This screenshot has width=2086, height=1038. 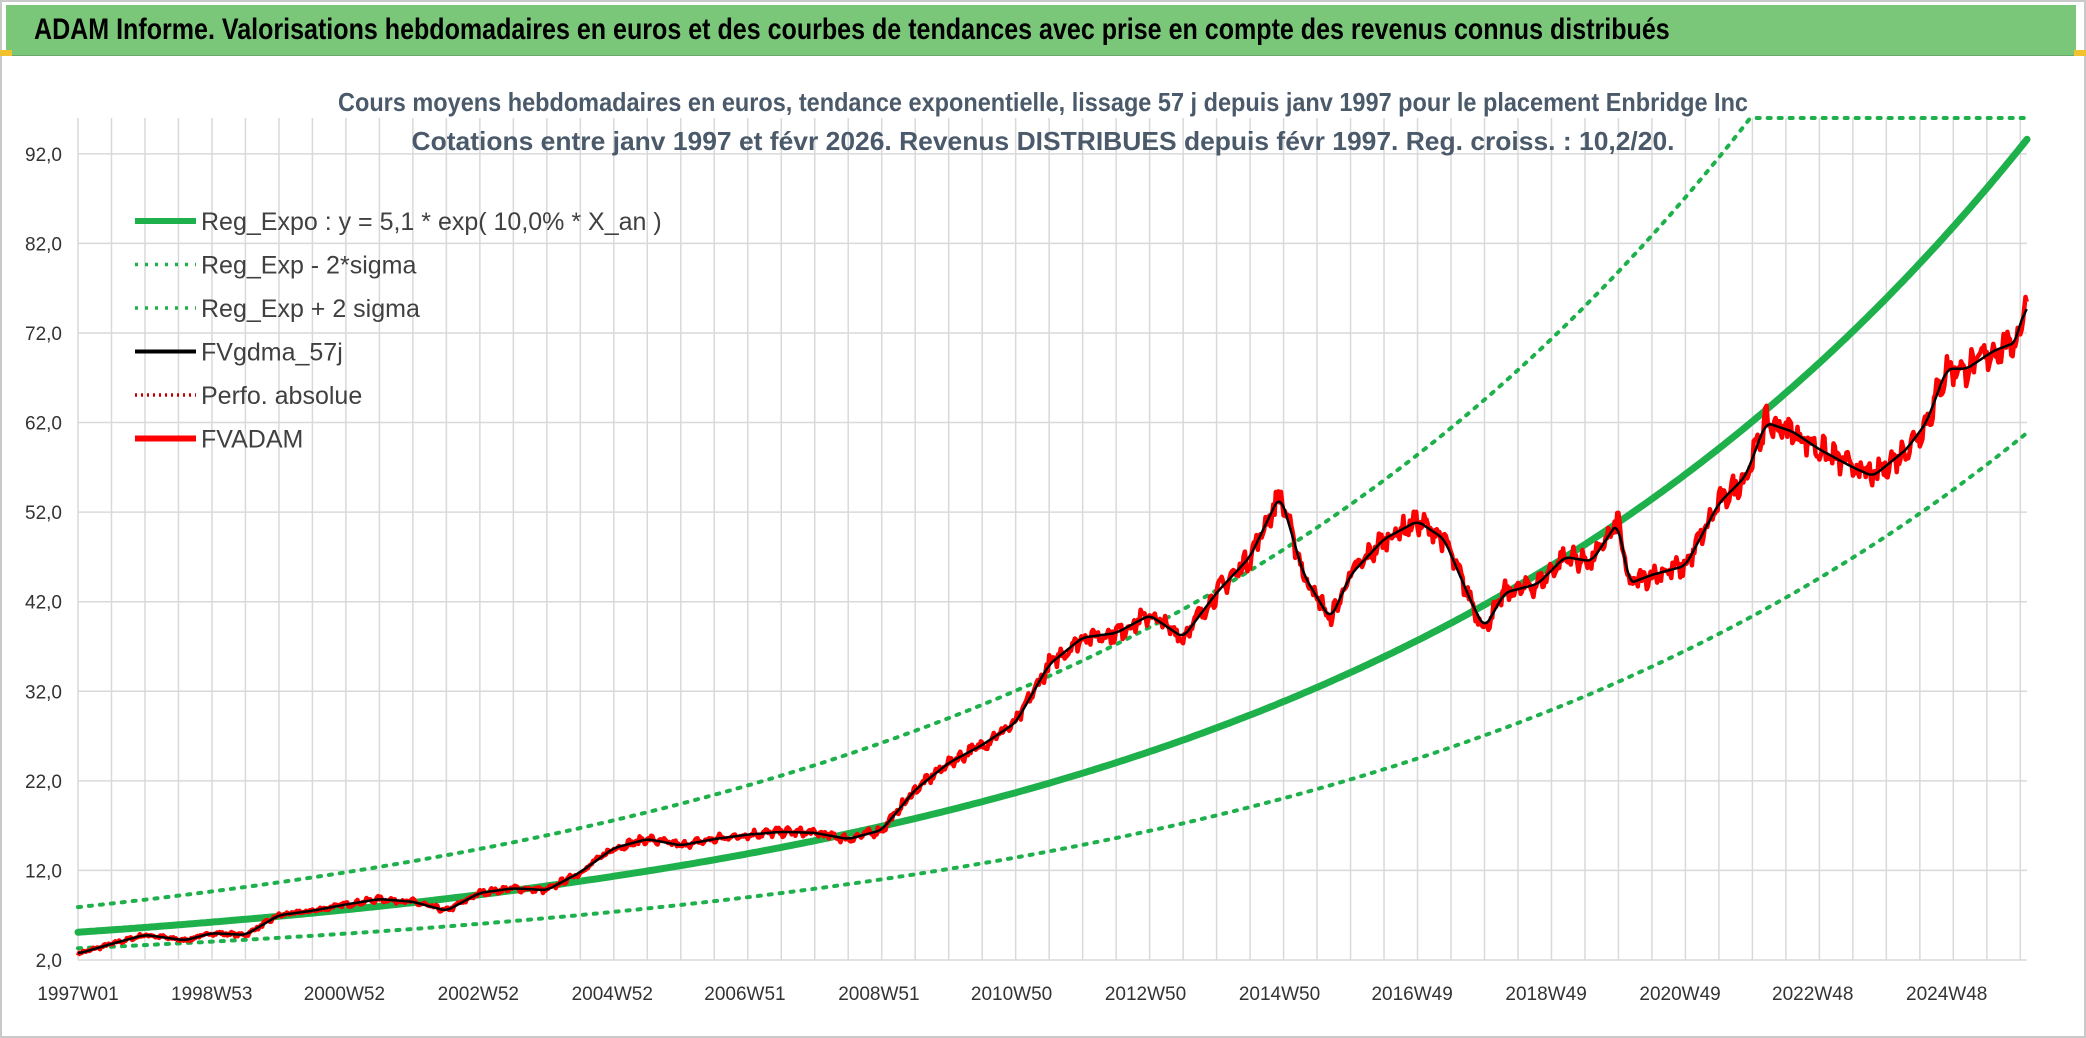 I want to click on y-tick-label: 22,0, so click(x=43, y=782).